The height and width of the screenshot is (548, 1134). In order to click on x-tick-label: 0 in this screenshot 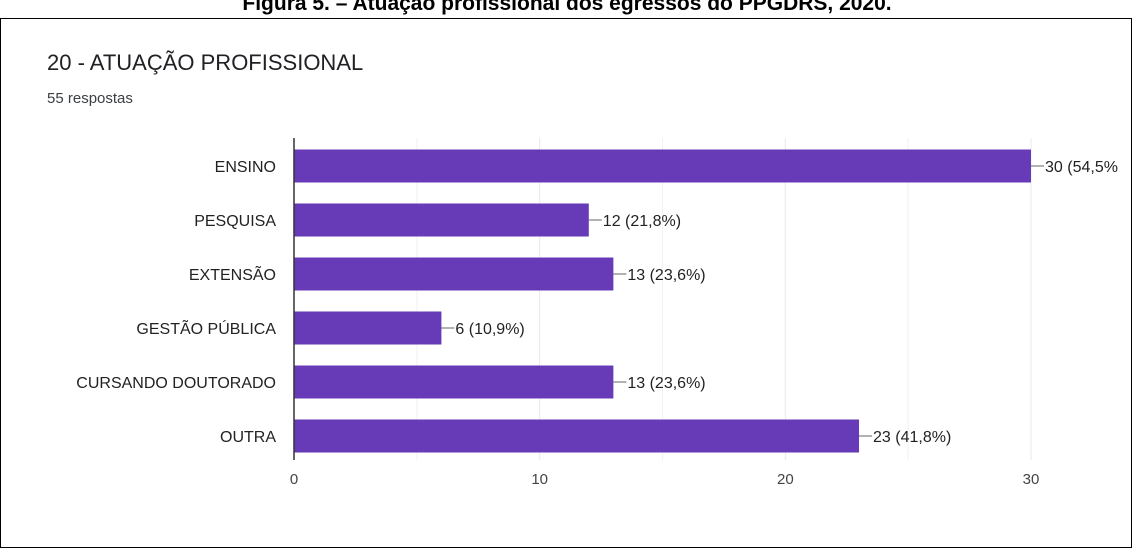, I will do `click(294, 479)`.